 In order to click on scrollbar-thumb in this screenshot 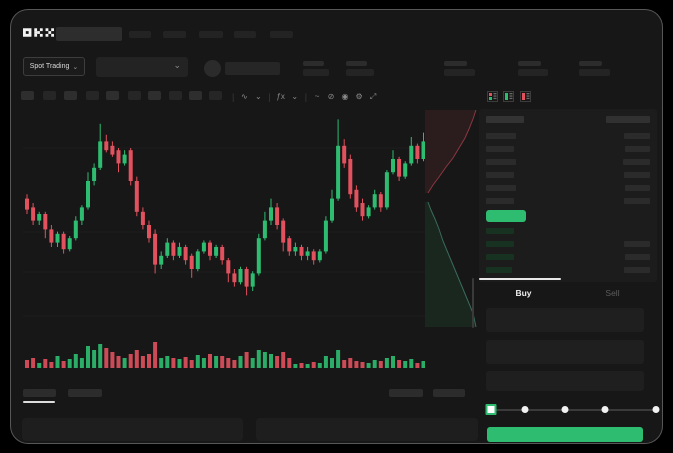, I will do `click(473, 303)`.